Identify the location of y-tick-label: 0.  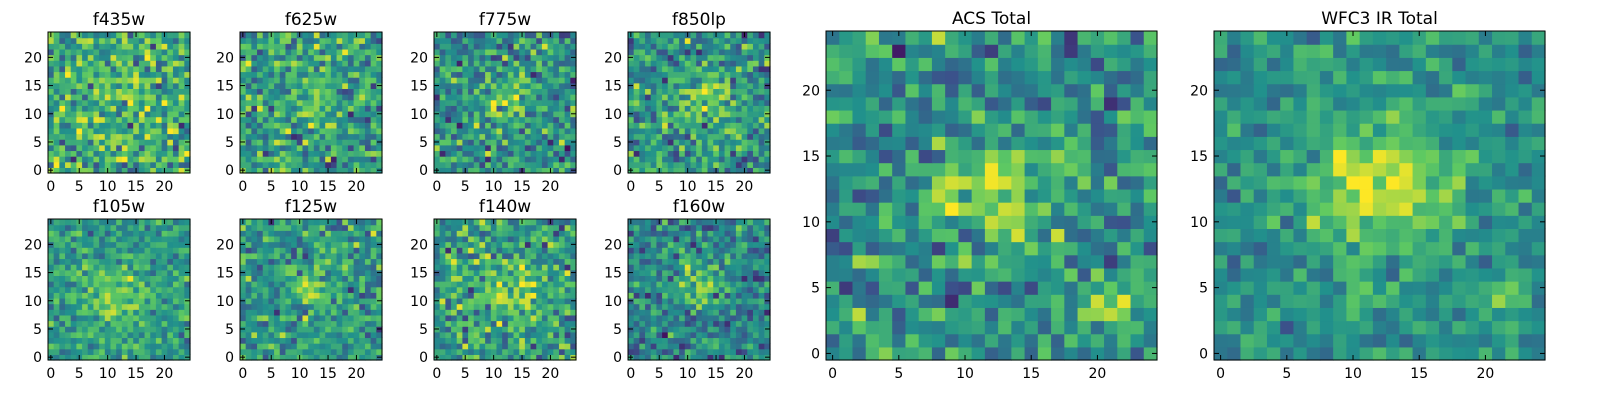
(617, 171).